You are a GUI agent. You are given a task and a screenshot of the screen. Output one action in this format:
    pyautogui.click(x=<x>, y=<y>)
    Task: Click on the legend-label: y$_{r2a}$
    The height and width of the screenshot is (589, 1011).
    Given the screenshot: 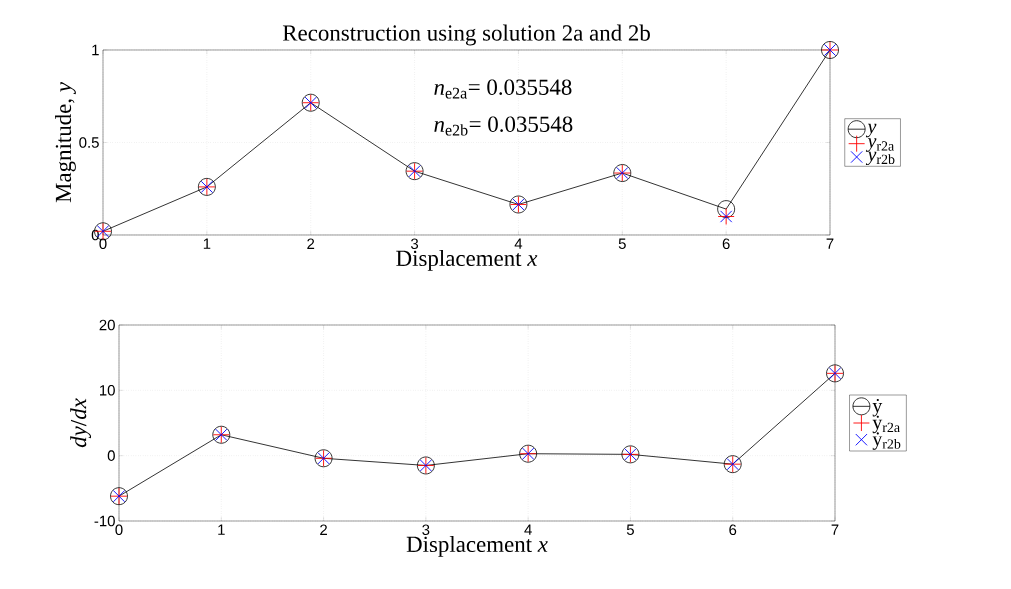 What is the action you would take?
    pyautogui.click(x=880, y=145)
    